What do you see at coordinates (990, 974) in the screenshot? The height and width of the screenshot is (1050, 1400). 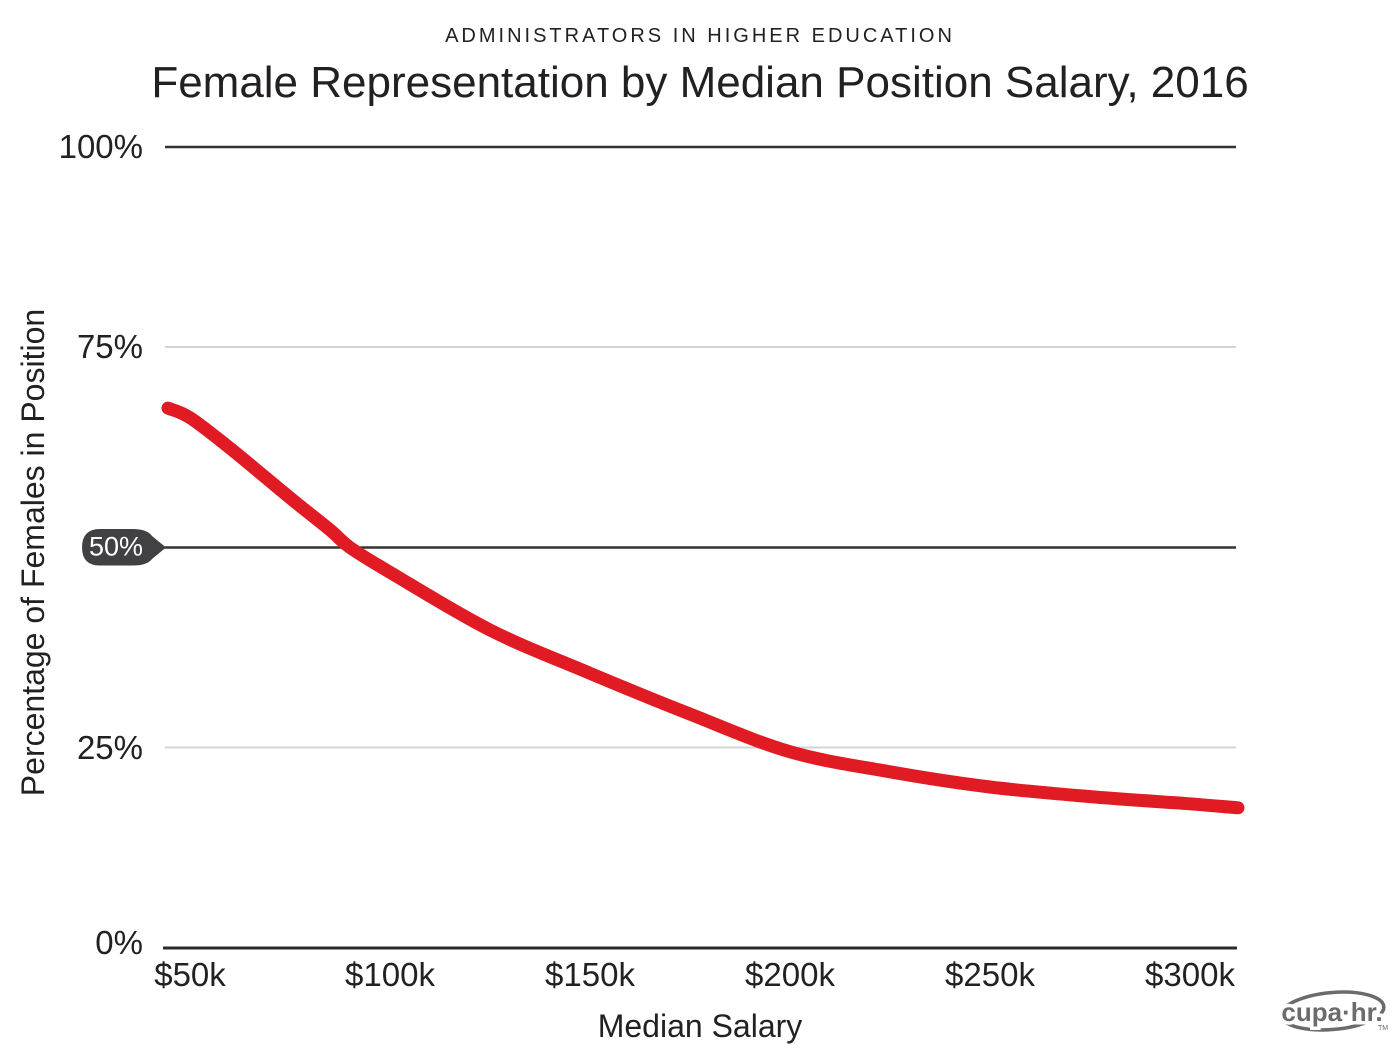 I see `x-tick-250k: $250k` at bounding box center [990, 974].